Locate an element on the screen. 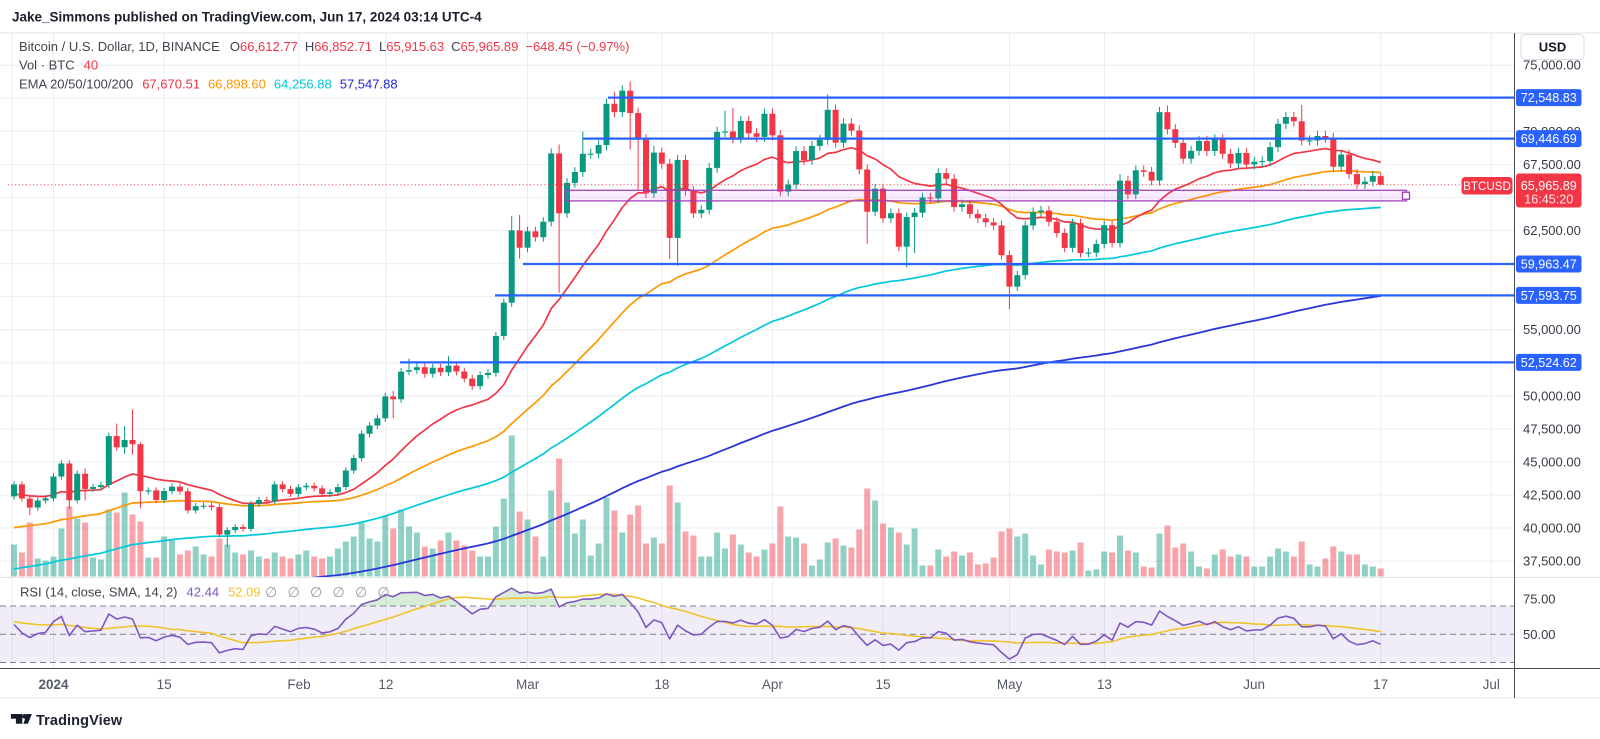  svg-text: Apr is located at coordinates (773, 684).